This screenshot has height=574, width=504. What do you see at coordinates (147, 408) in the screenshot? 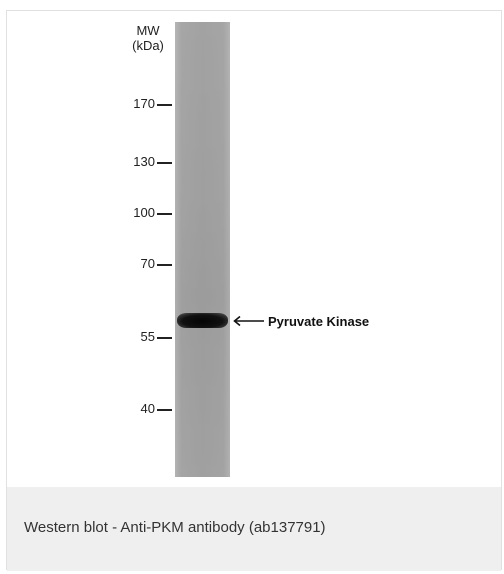
I see `marker-label: 40` at bounding box center [147, 408].